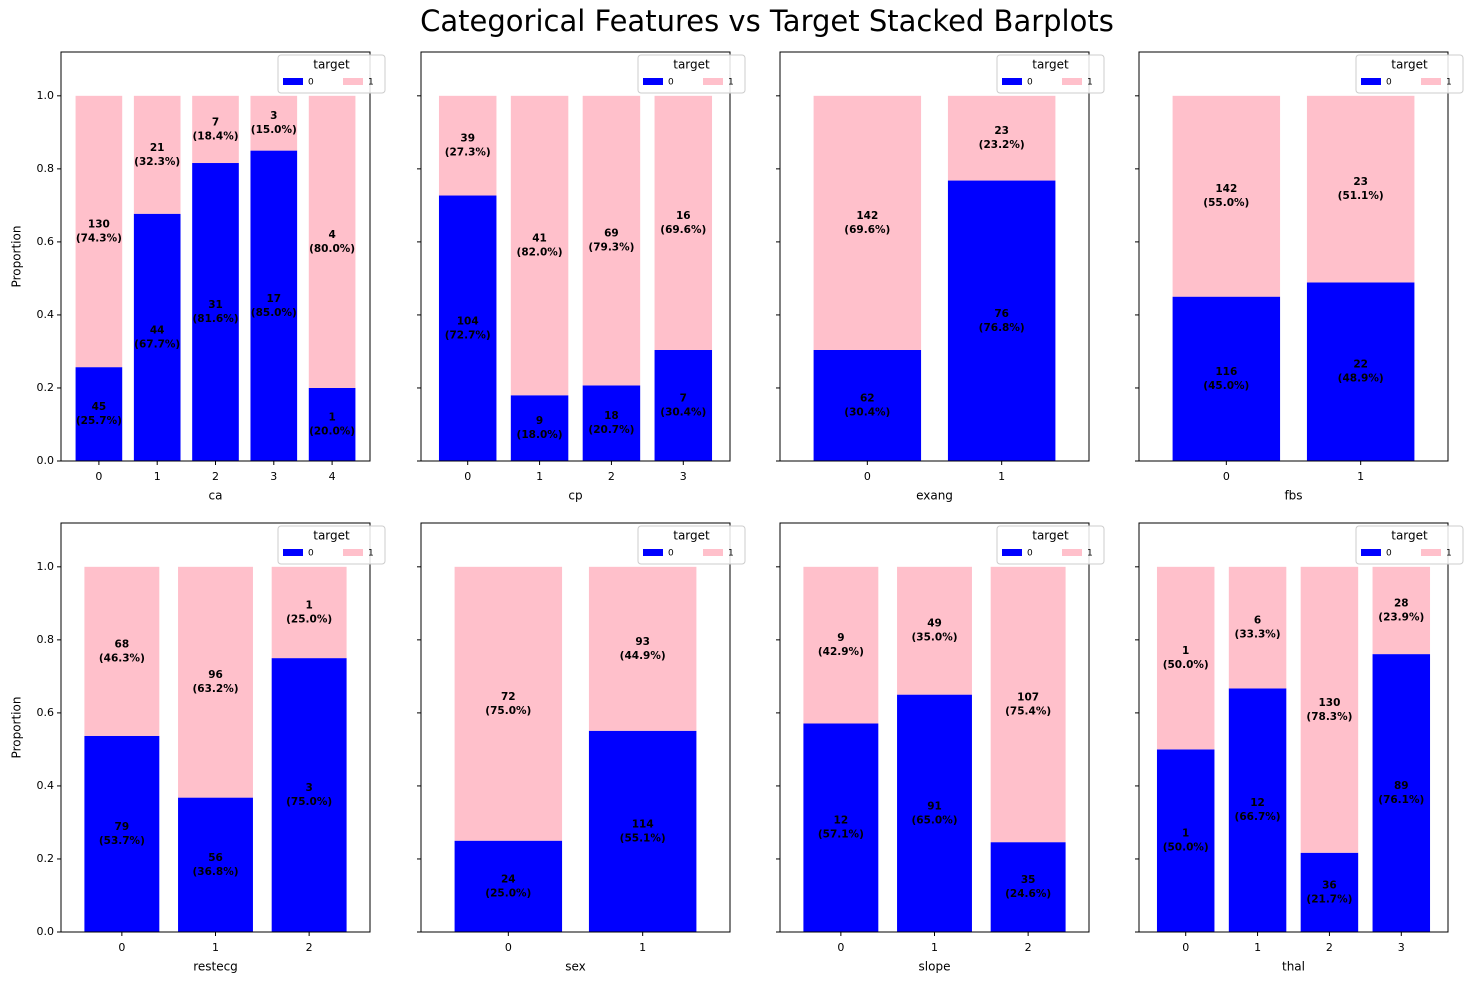 The height and width of the screenshot is (985, 1473). I want to click on y-tick-label: 0.0, so click(46, 931).